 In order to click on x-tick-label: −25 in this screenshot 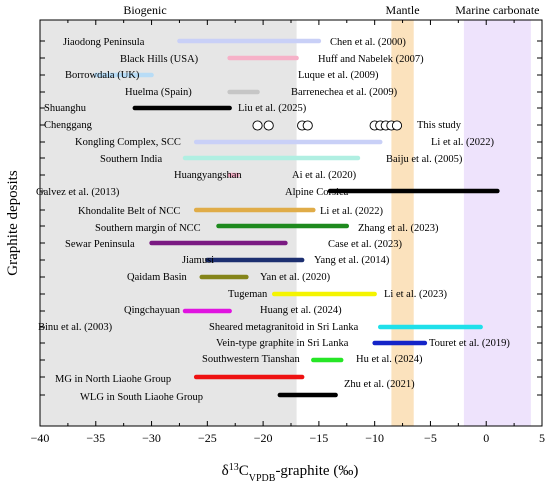, I will do `click(207, 438)`.